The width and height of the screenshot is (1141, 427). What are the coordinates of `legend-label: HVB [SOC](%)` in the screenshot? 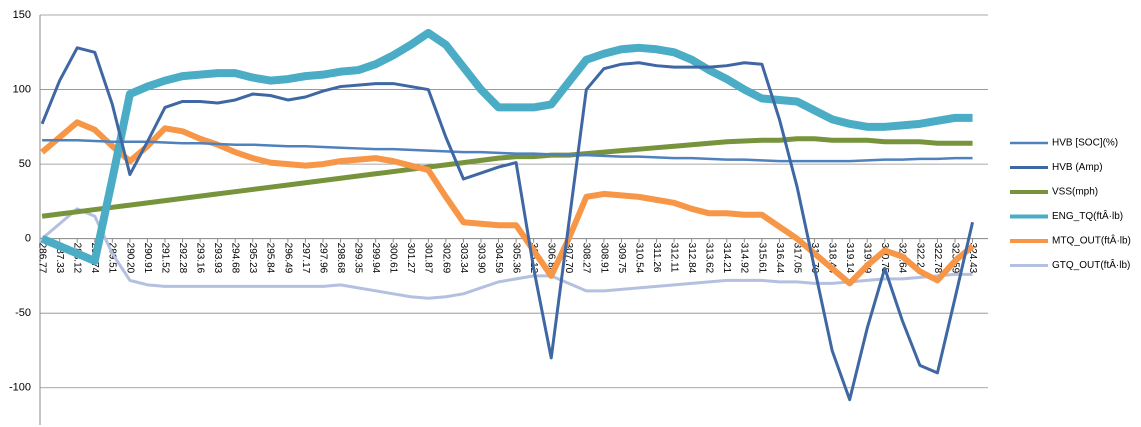 It's located at (1085, 143).